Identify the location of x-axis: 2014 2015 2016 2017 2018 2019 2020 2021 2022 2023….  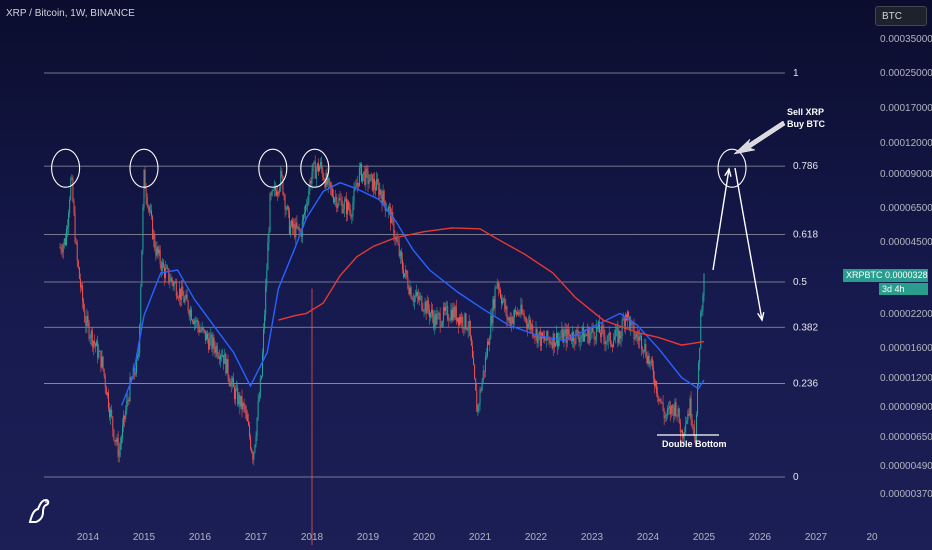
(477, 537).